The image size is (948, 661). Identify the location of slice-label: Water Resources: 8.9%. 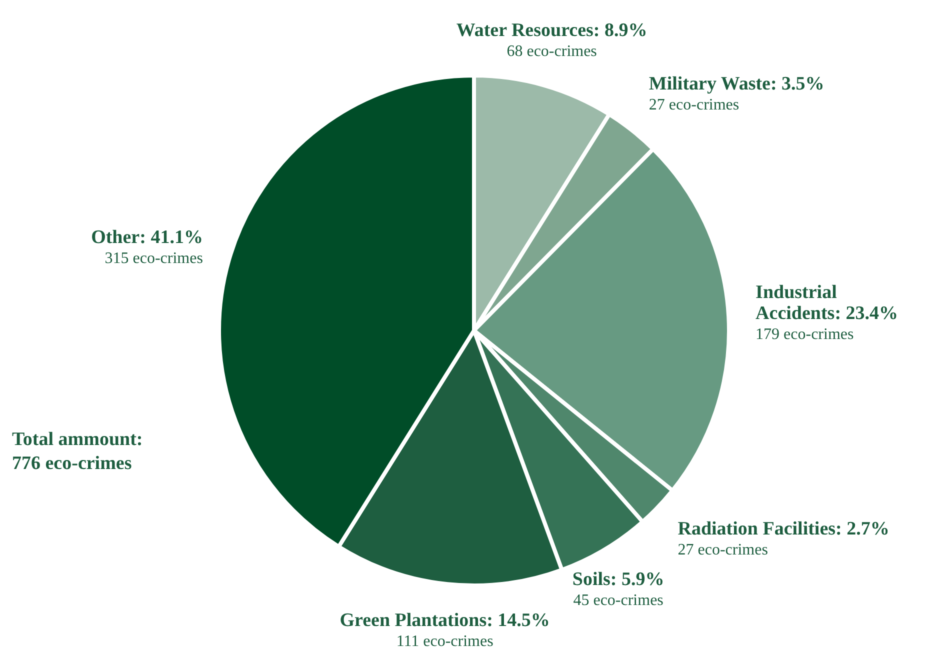
(552, 31).